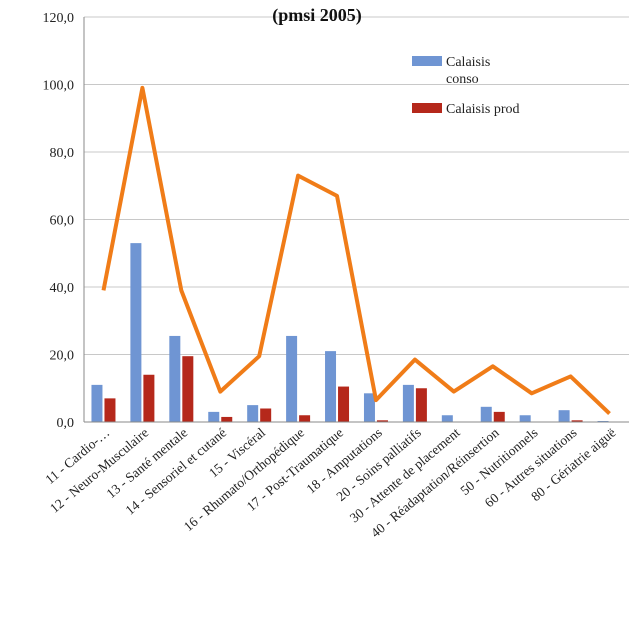 The height and width of the screenshot is (620, 633). What do you see at coordinates (62, 356) in the screenshot?
I see `y-tick-label: 20,0` at bounding box center [62, 356].